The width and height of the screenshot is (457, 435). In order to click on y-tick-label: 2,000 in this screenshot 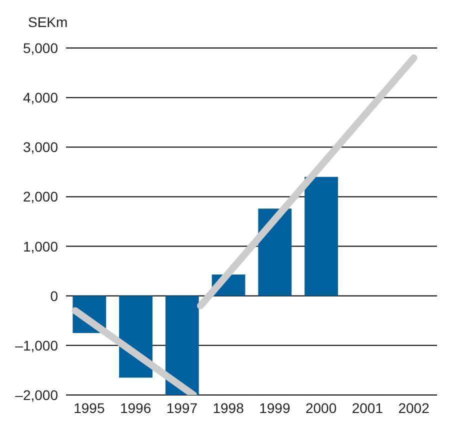, I will do `click(40, 196)`.